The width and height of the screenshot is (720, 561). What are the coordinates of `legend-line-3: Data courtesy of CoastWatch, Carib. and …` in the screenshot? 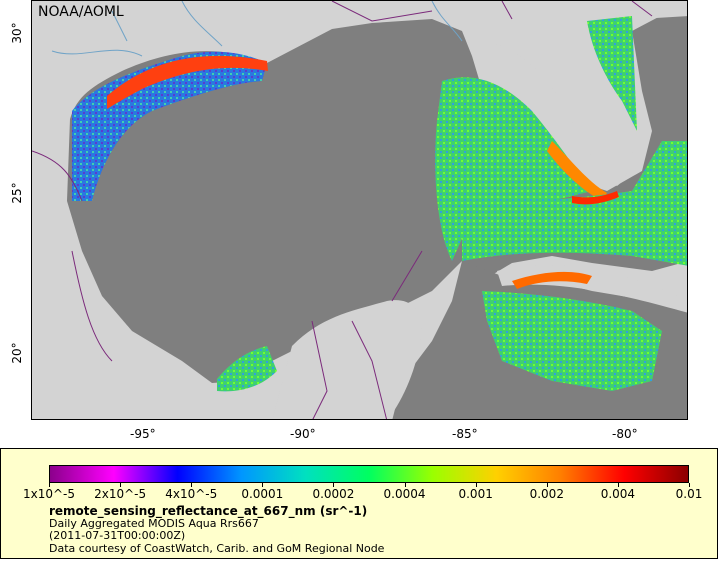 It's located at (217, 548).